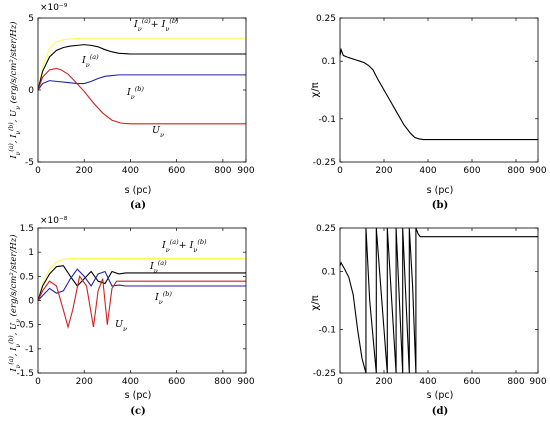 Image resolution: width=550 pixels, height=426 pixels. I want to click on panel-d-xlabel: s (pc), so click(440, 395).